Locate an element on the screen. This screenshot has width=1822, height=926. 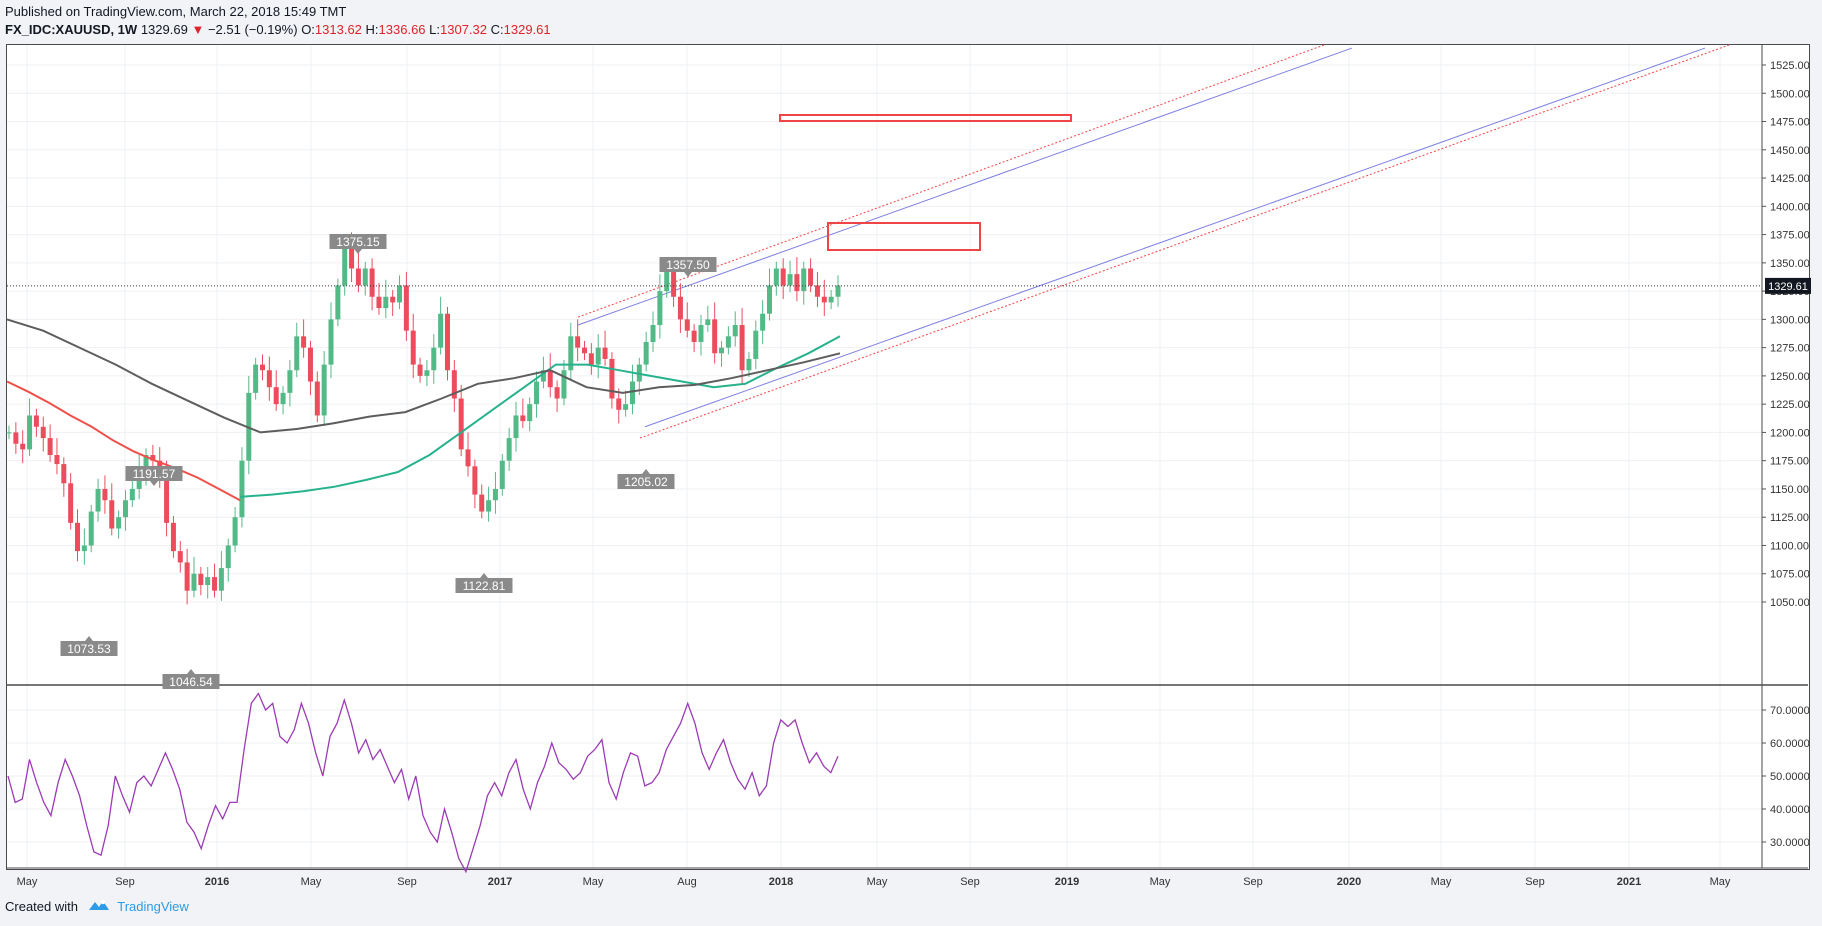
x-tick-label: 2018 is located at coordinates (781, 882).